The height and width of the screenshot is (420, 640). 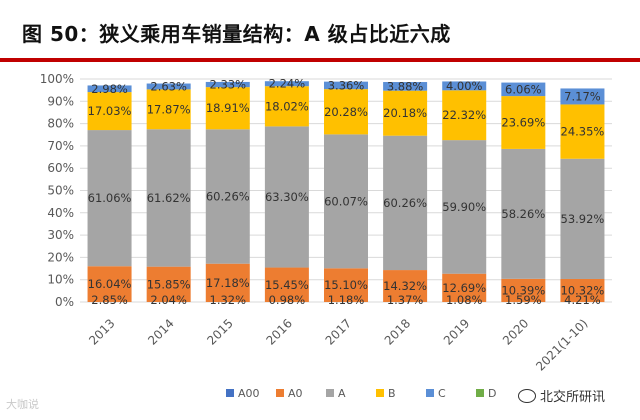 What do you see at coordinates (295, 393) in the screenshot?
I see `legend-label: A0` at bounding box center [295, 393].